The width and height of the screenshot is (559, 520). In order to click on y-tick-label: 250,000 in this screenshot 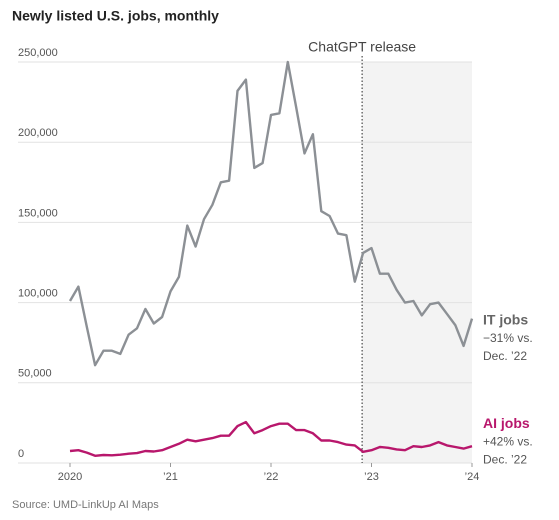, I will do `click(38, 53)`.